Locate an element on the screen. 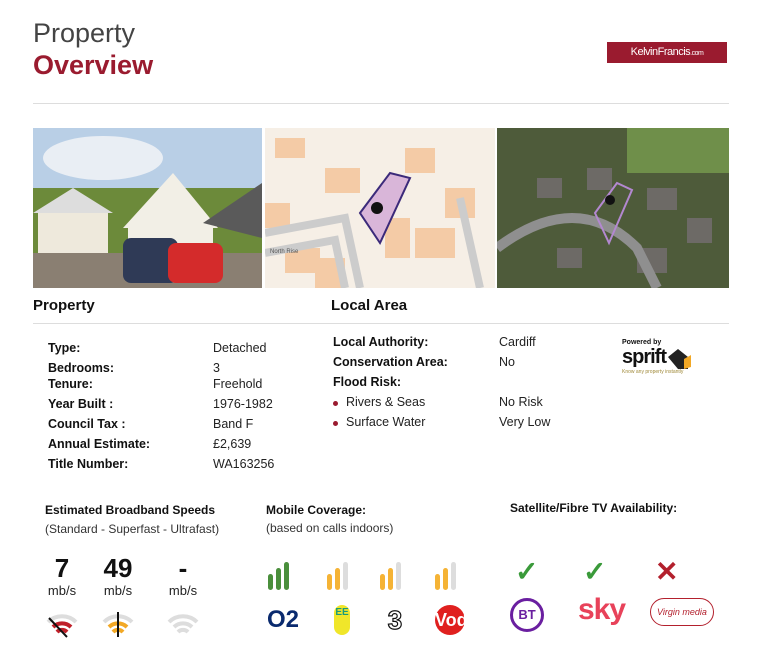  speed-value: - is located at coordinates (183, 568).